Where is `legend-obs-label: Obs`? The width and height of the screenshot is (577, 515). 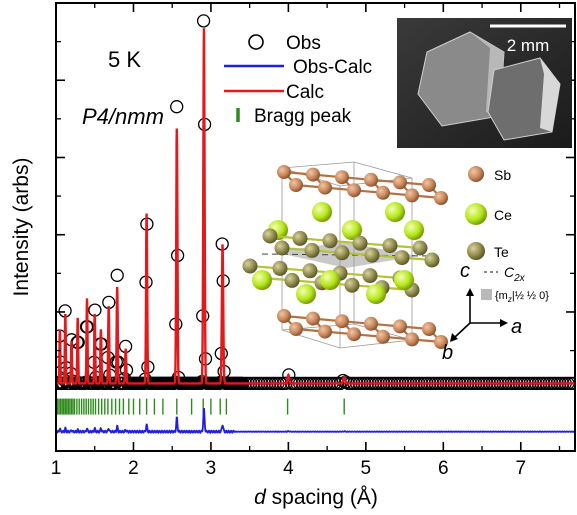 legend-obs-label: Obs is located at coordinates (303, 43).